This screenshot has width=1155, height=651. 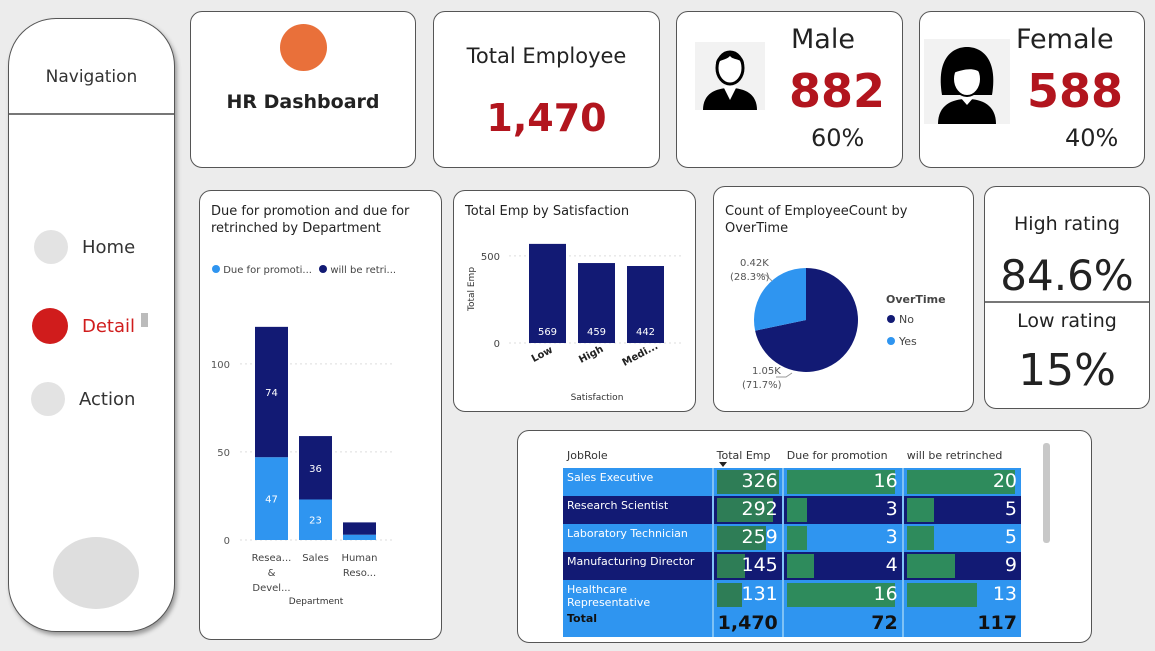 I want to click on data-label: 74, so click(x=271, y=393).